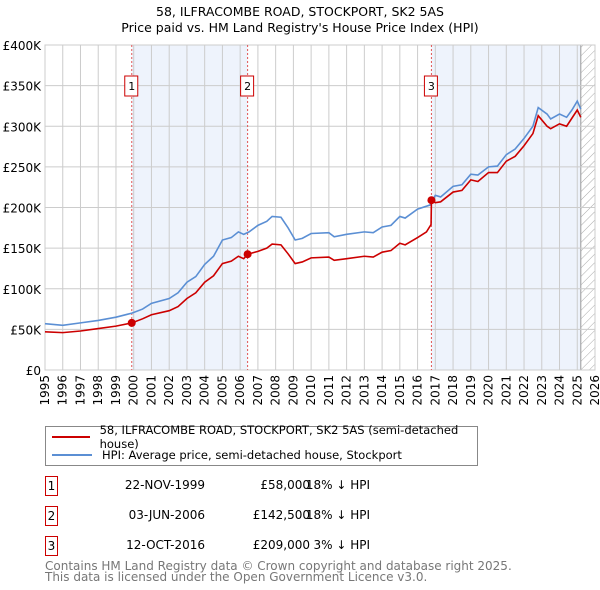 Image resolution: width=600 pixels, height=590 pixels. I want to click on x-tick-label: 2001, so click(151, 390).